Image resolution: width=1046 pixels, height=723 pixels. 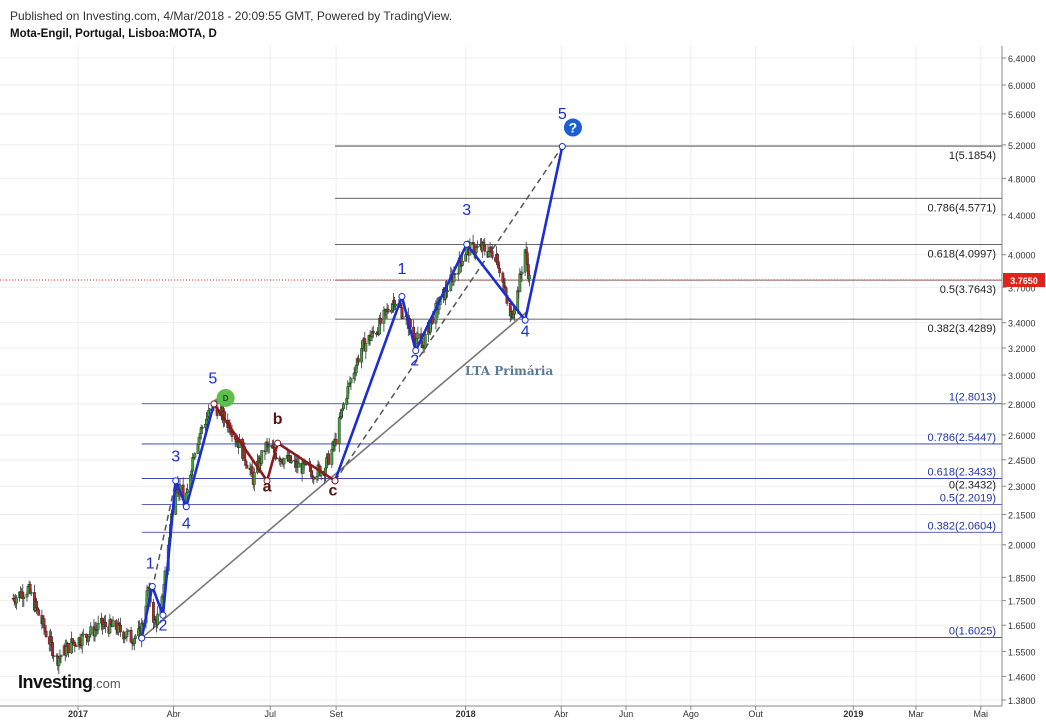 What do you see at coordinates (981, 714) in the screenshot?
I see `x-tick-label: Mai` at bounding box center [981, 714].